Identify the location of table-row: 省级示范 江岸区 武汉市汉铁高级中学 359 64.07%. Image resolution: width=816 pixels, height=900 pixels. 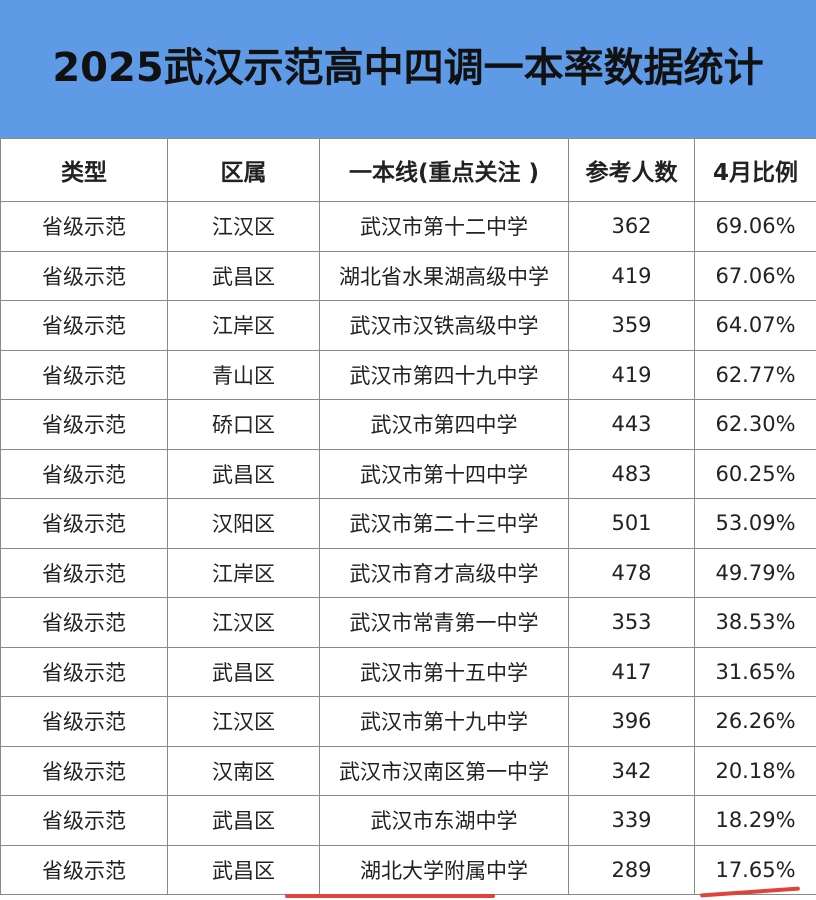
(408, 325).